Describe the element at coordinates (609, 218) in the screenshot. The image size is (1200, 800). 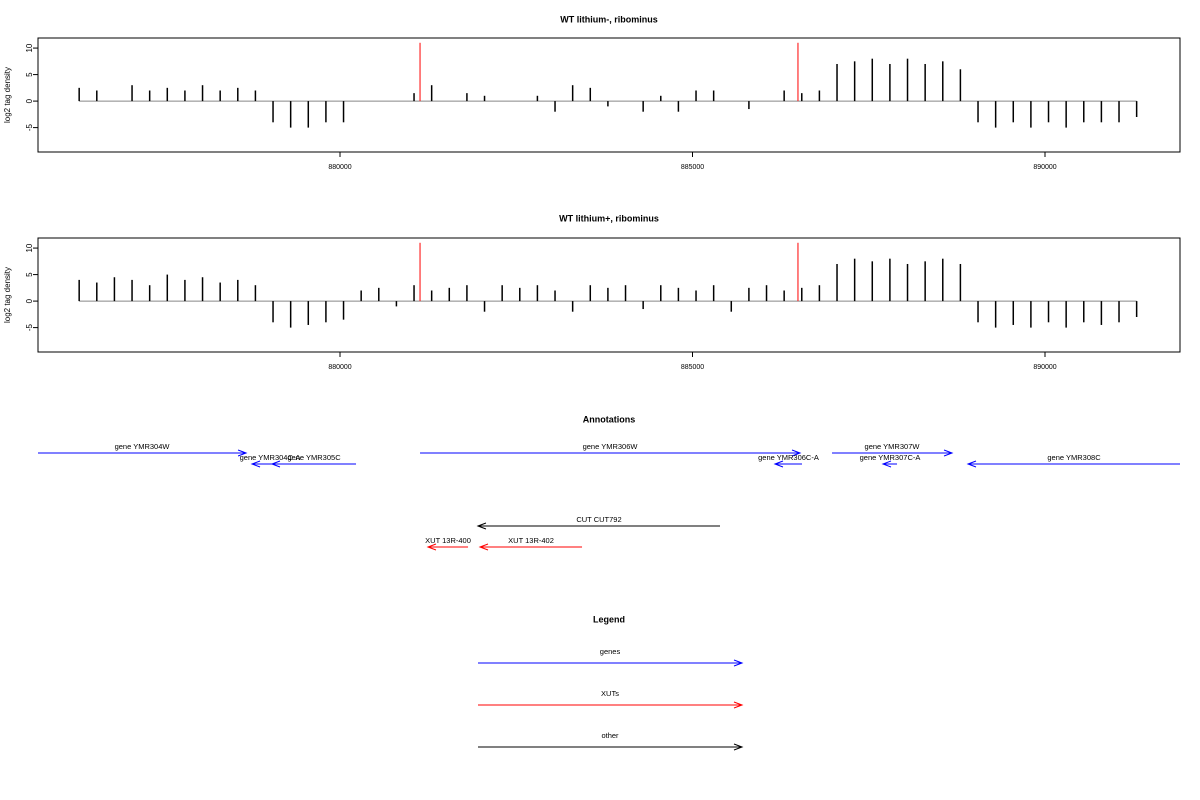
I see `chart-title: WT lithium+, ribominus` at that location.